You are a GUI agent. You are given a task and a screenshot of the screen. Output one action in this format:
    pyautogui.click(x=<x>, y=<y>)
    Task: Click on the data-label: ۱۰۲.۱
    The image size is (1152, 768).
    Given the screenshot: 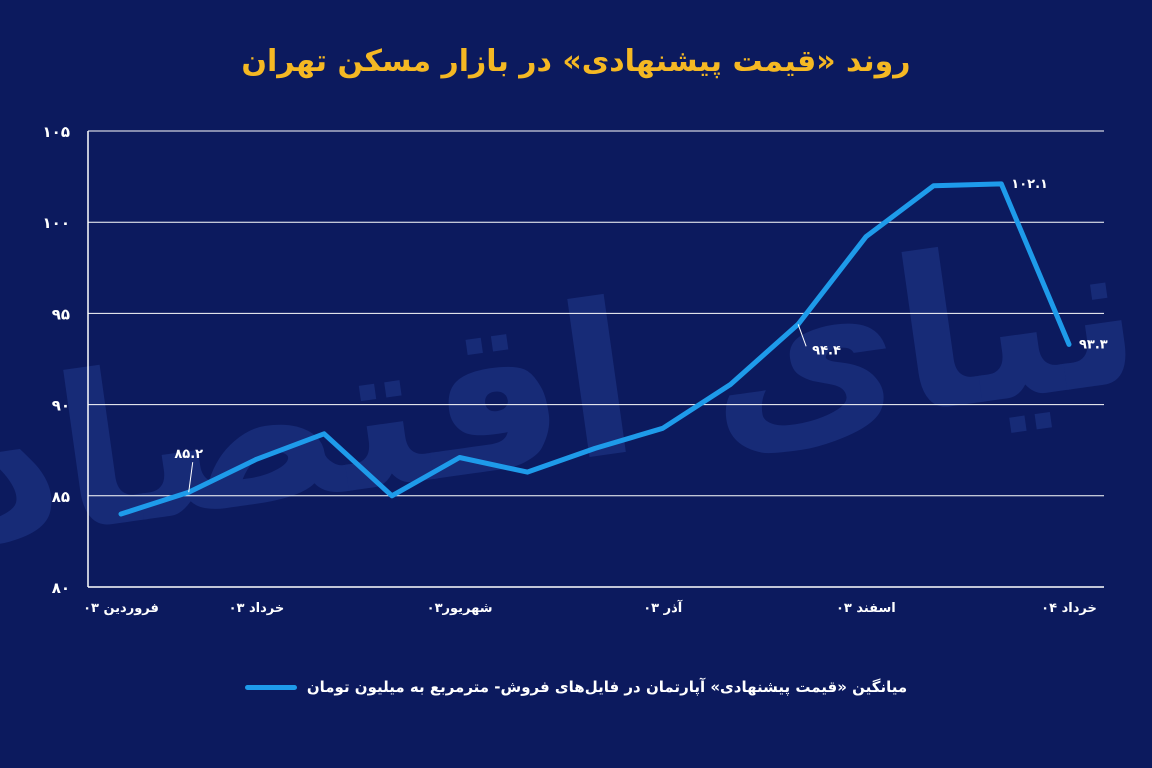 What is the action you would take?
    pyautogui.click(x=1029, y=184)
    